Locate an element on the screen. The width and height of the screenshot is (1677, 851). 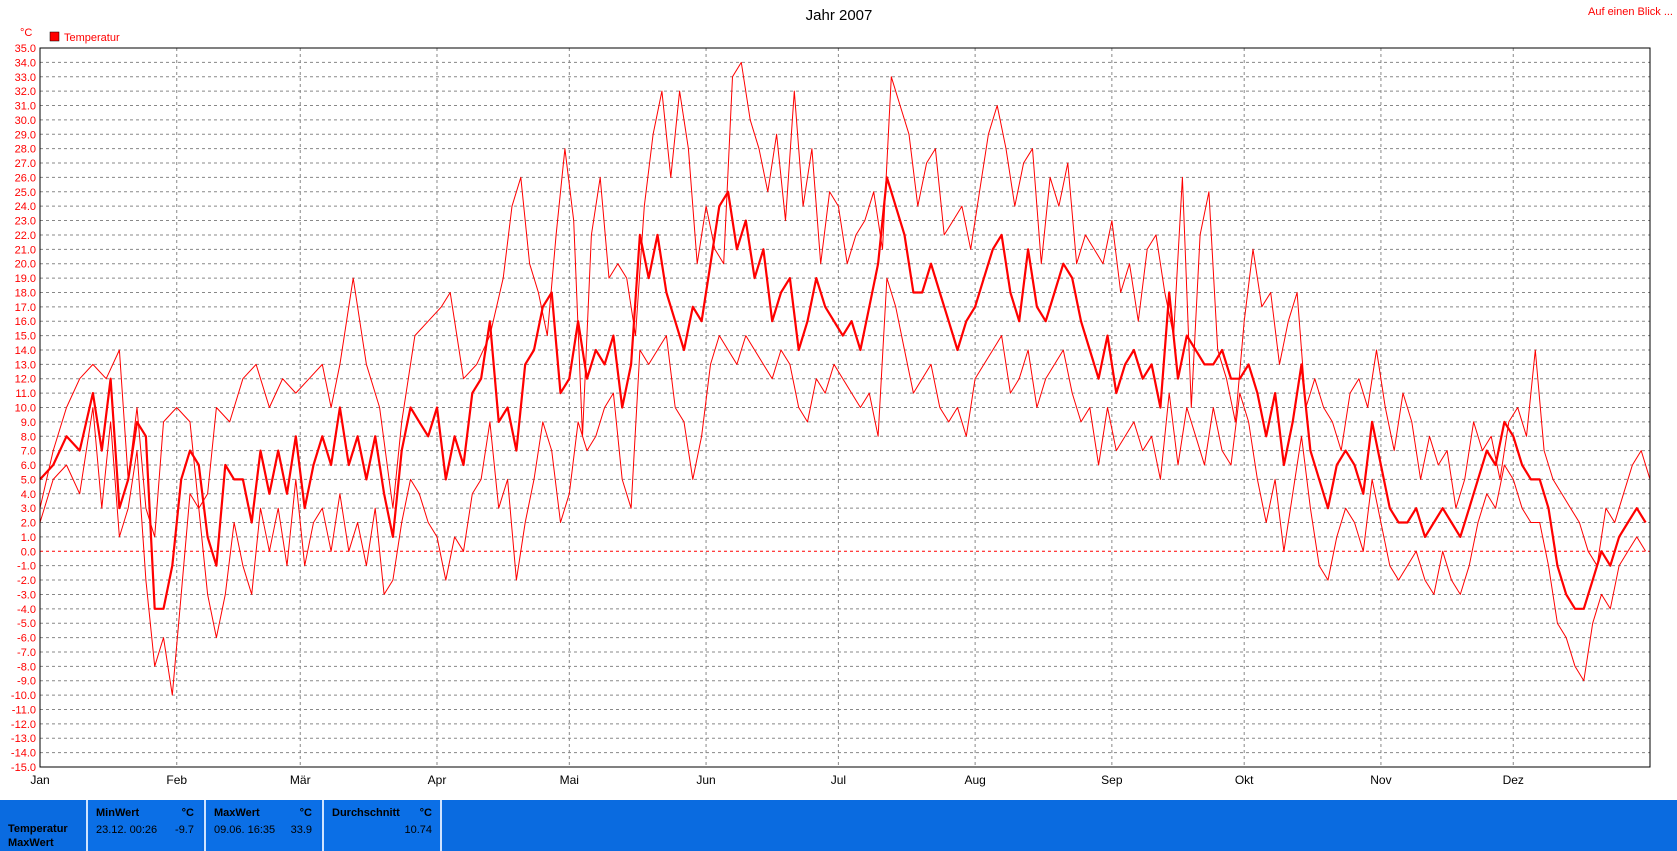
stat-value: 33.9 is located at coordinates (301, 830).